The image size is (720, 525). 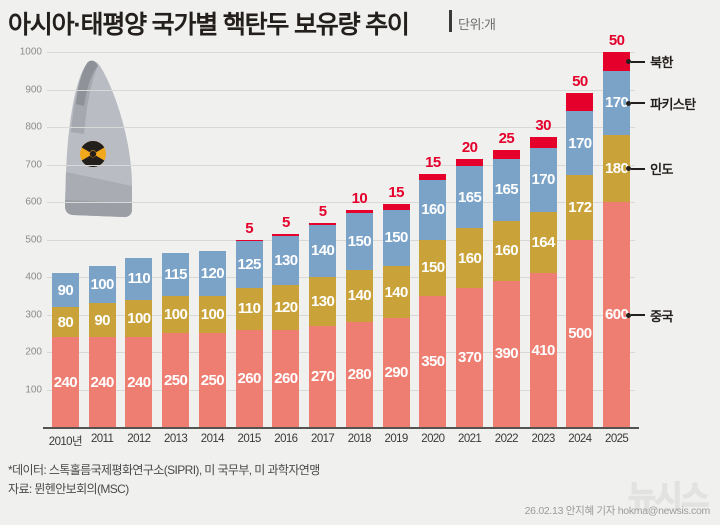 I want to click on gridline: 800, so click(x=330, y=127).